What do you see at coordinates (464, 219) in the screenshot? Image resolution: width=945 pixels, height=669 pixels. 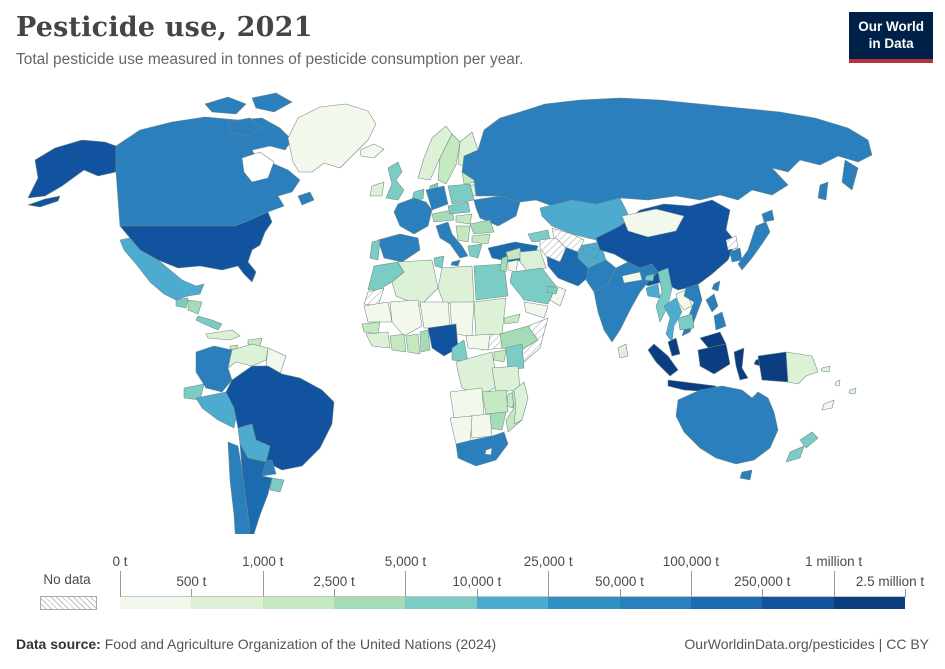 I see `country-hungary` at bounding box center [464, 219].